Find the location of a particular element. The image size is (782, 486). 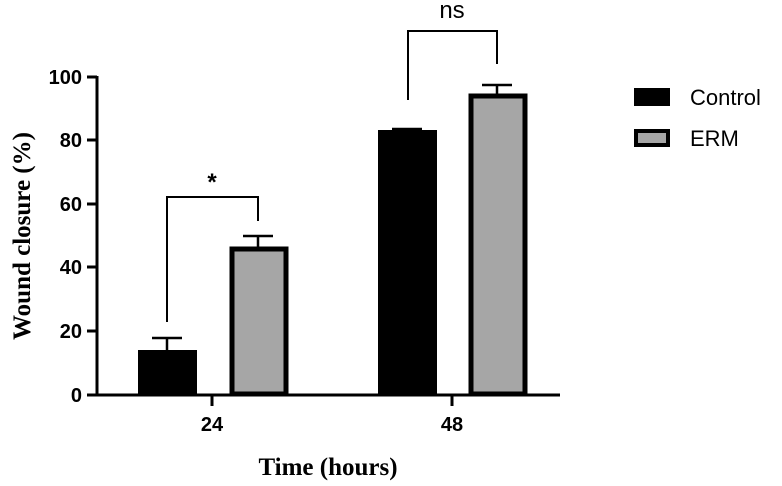

legend-swatch-control is located at coordinates (652, 97).